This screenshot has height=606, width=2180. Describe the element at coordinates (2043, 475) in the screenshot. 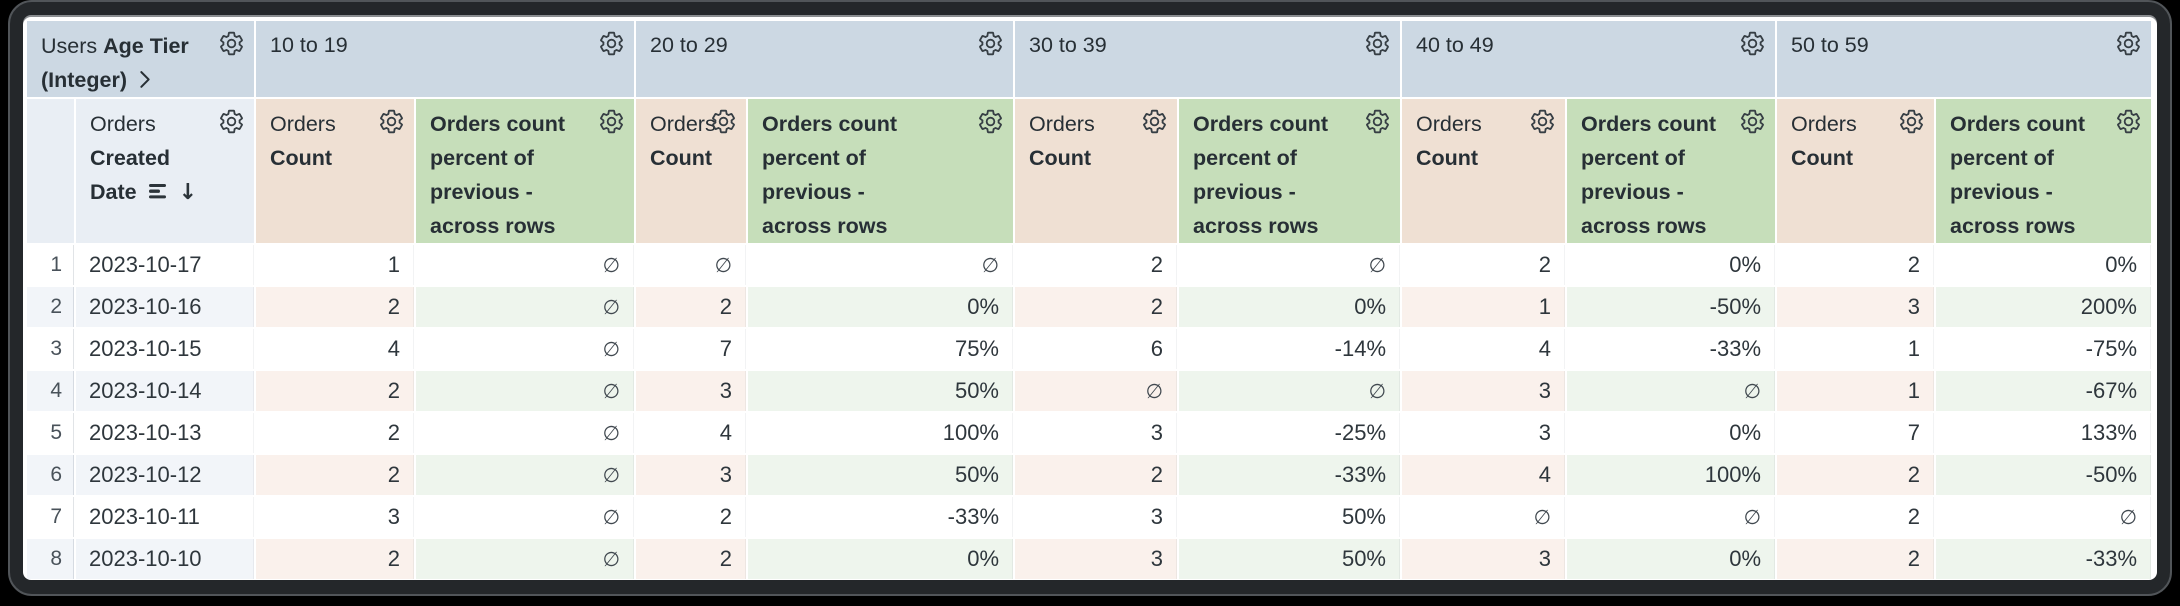

I see `percent-cell: -50%` at that location.